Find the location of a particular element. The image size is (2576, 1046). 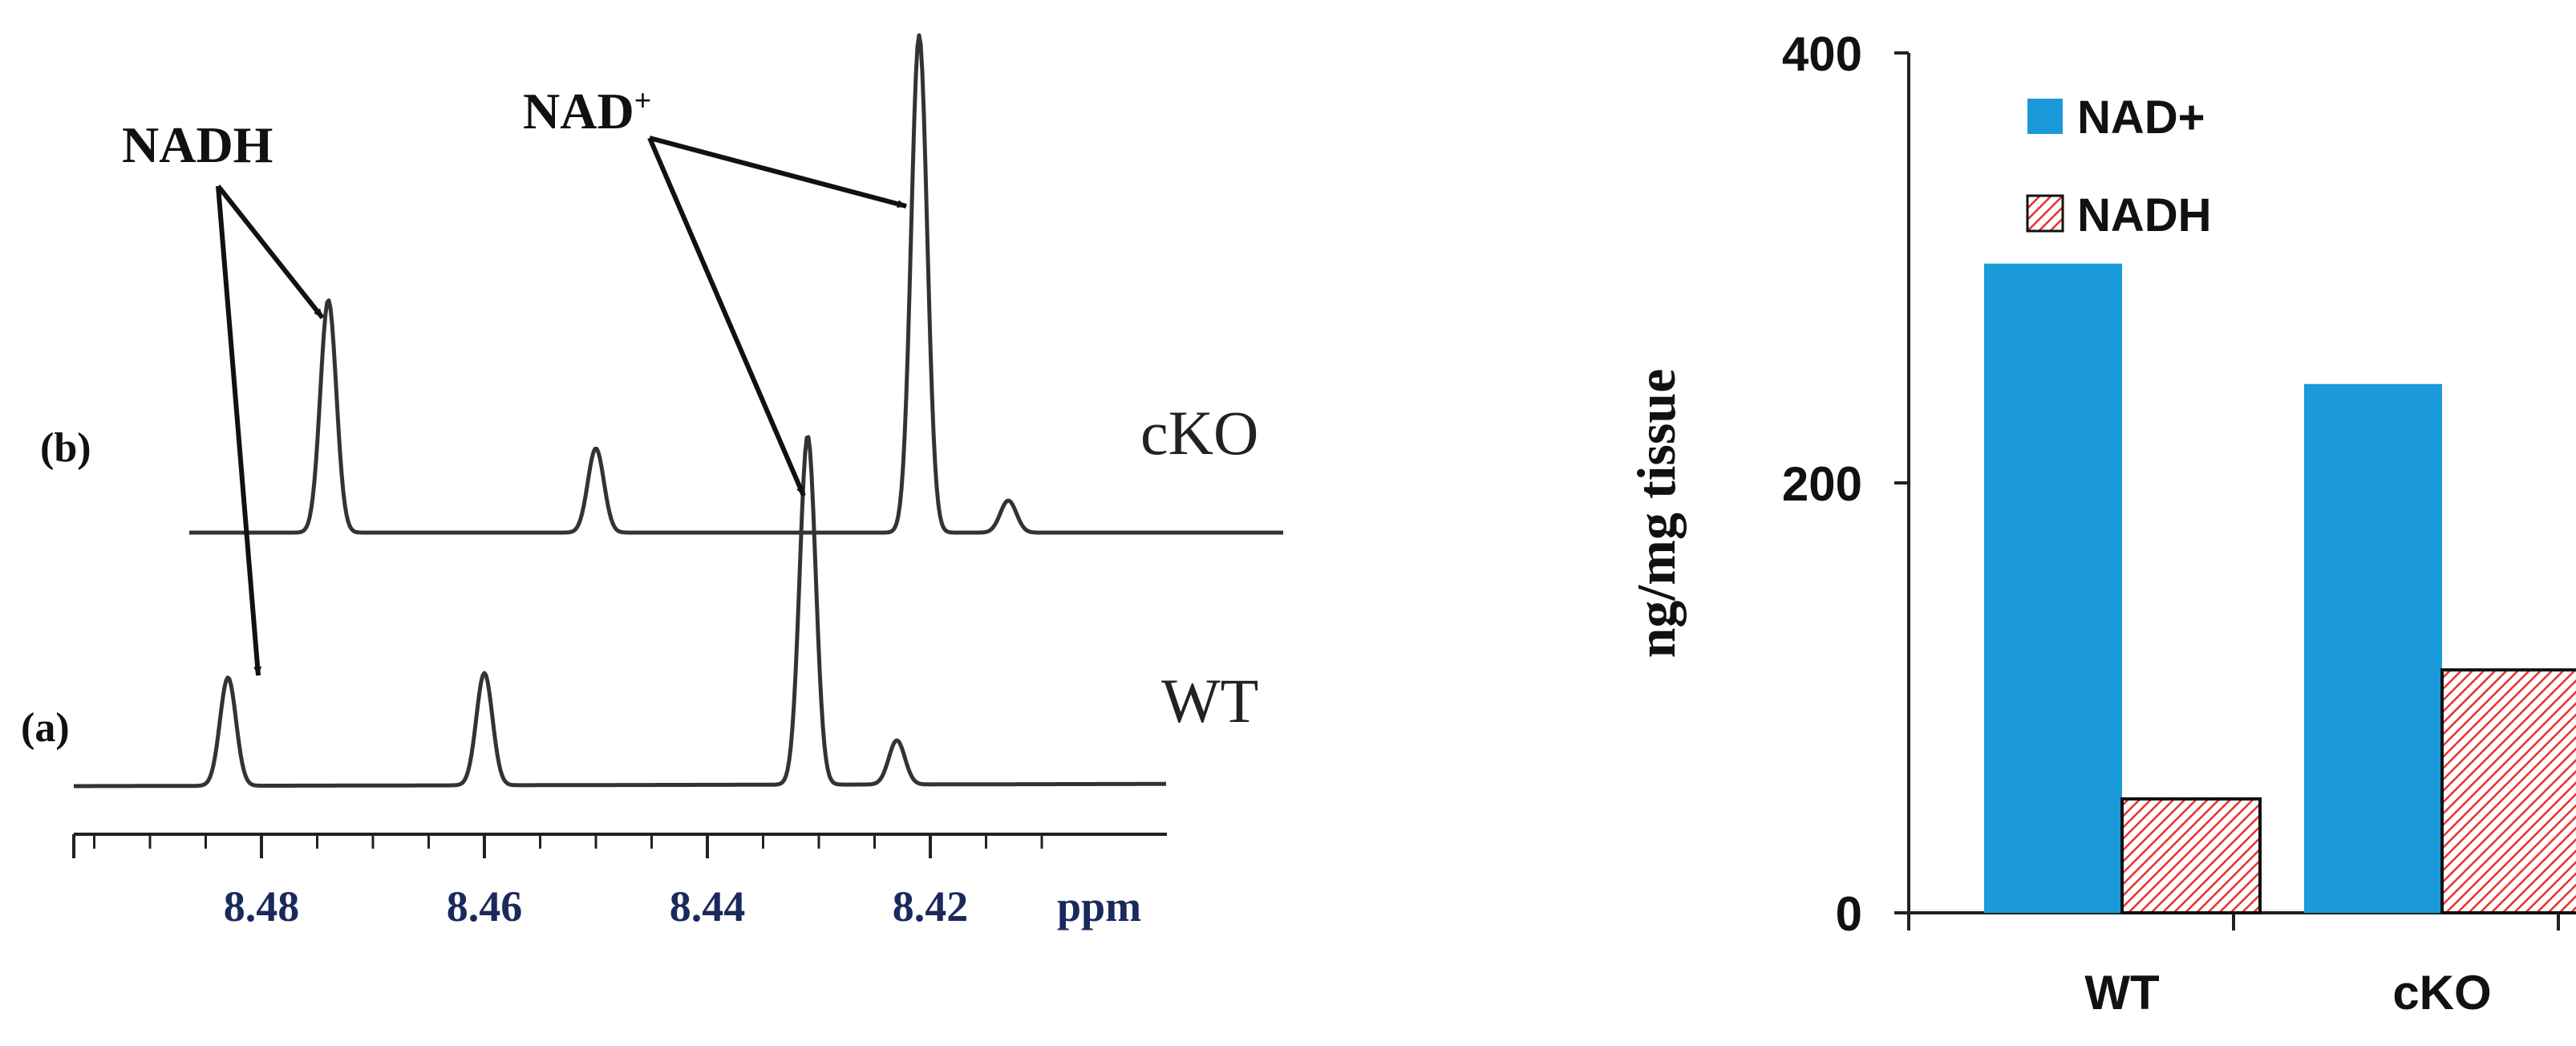

panel-label-b: (b) is located at coordinates (65, 448).